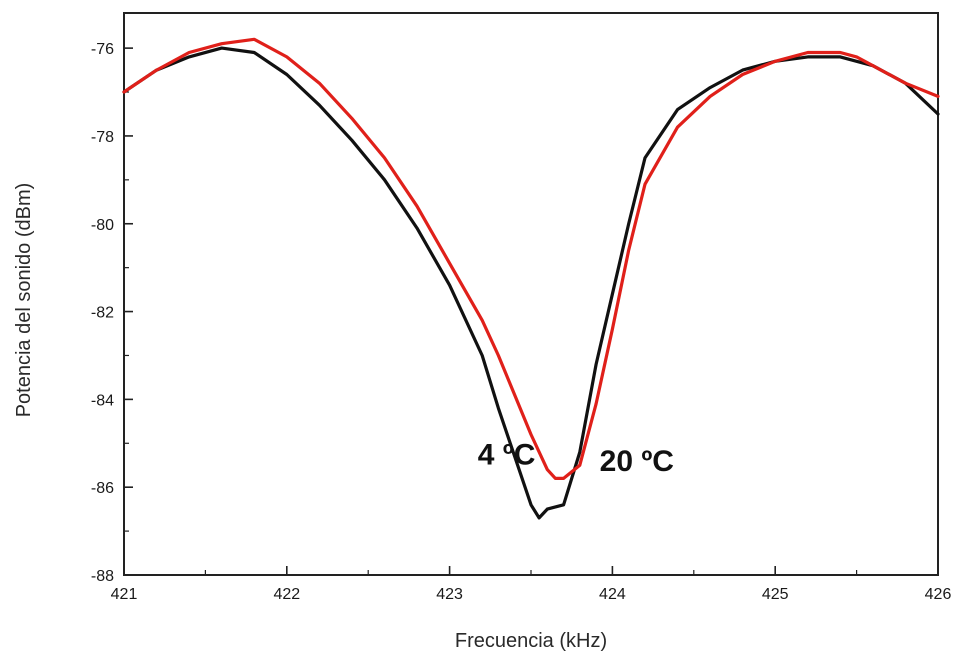  Describe the element at coordinates (102, 225) in the screenshot. I see `y-tick-label: -80` at that location.